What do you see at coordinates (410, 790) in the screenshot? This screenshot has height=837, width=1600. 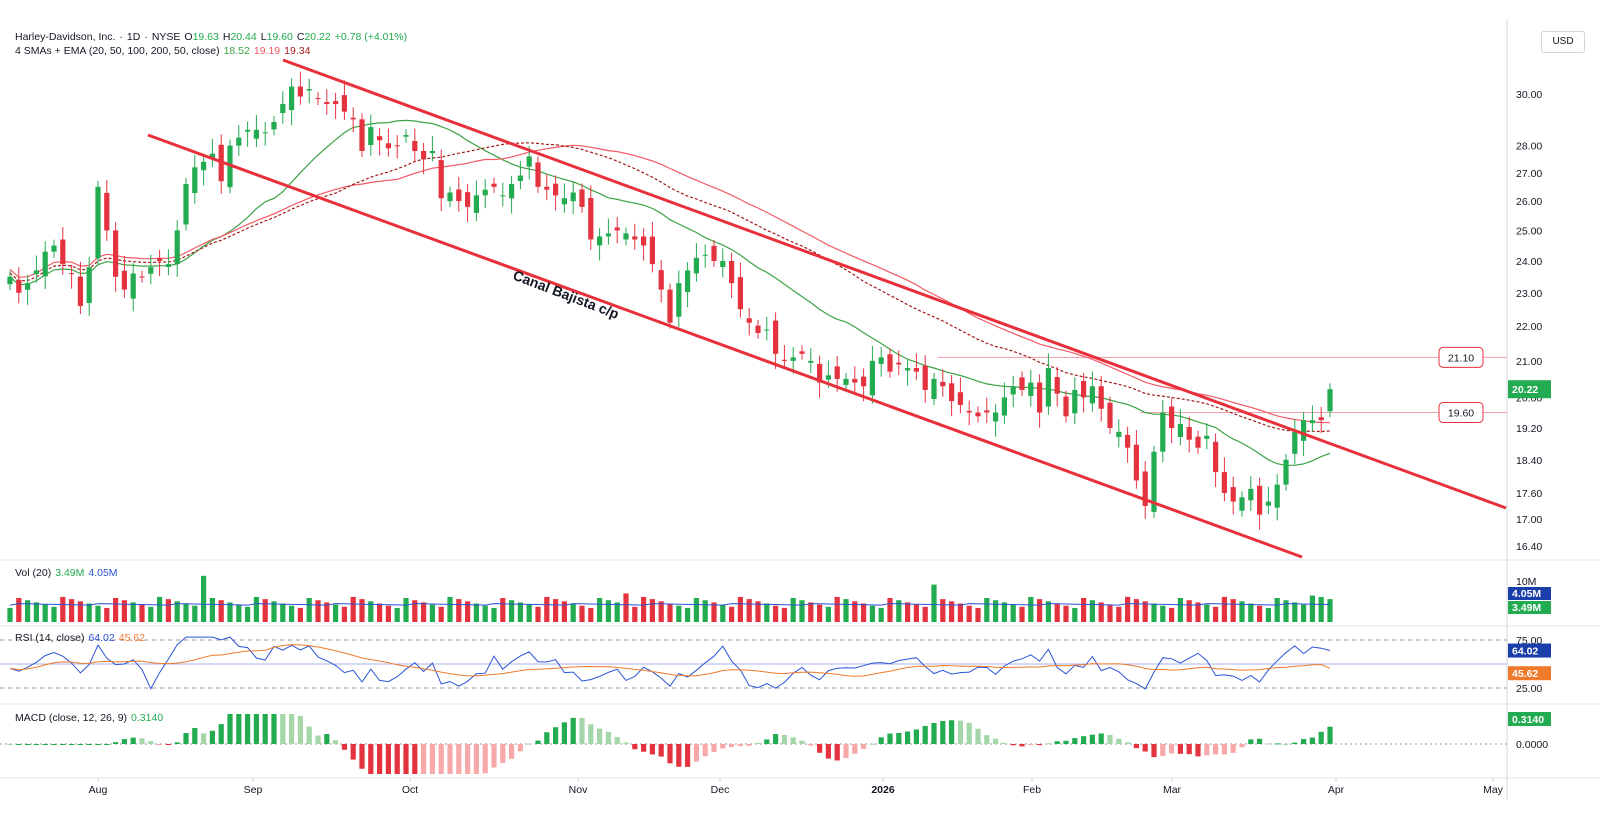 I see `time-label: Oct` at bounding box center [410, 790].